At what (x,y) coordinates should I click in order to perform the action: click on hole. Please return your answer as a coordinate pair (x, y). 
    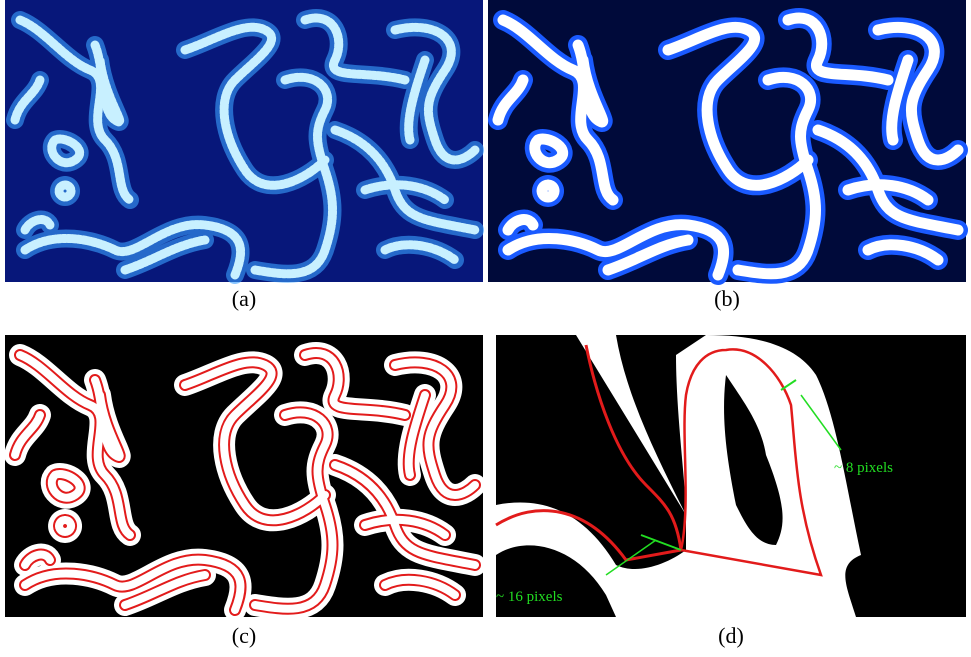
    Looking at the image, I should click on (753, 460).